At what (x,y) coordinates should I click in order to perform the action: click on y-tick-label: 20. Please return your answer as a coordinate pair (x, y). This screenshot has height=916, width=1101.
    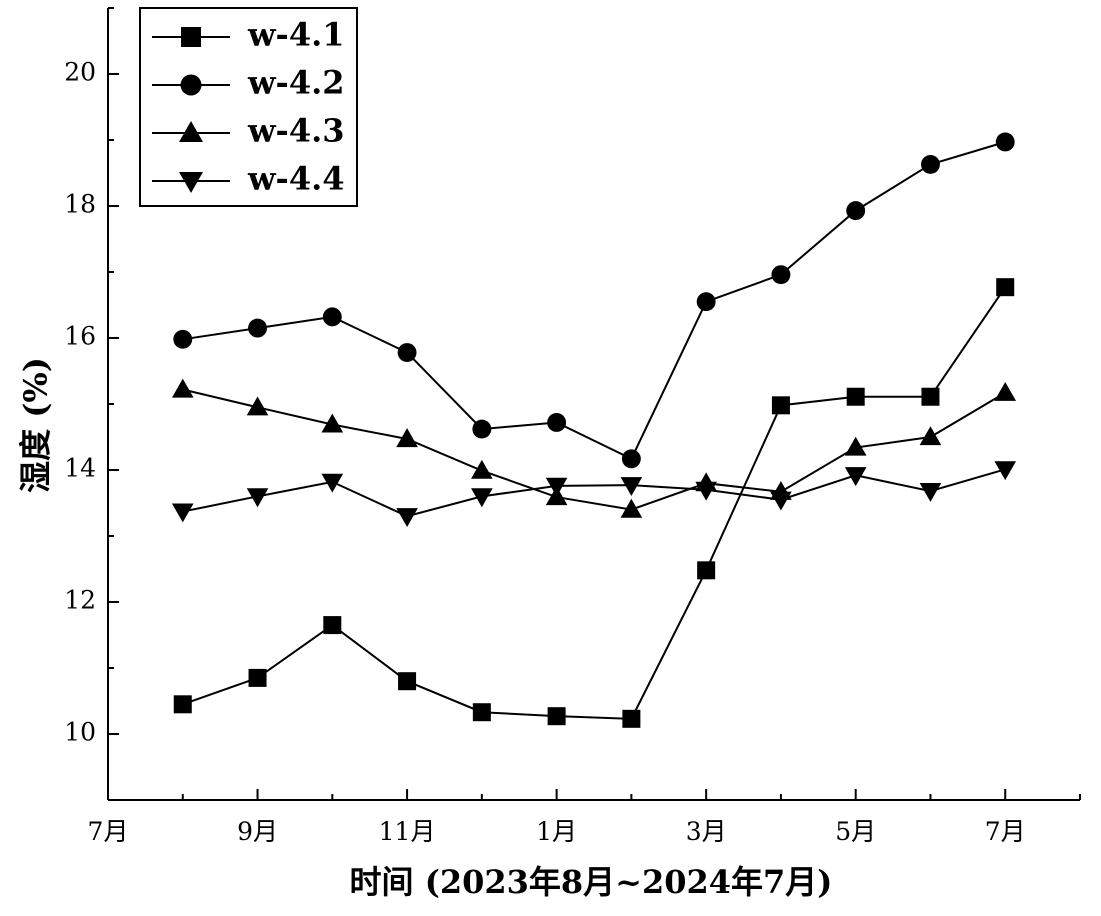
    Looking at the image, I should click on (80, 72).